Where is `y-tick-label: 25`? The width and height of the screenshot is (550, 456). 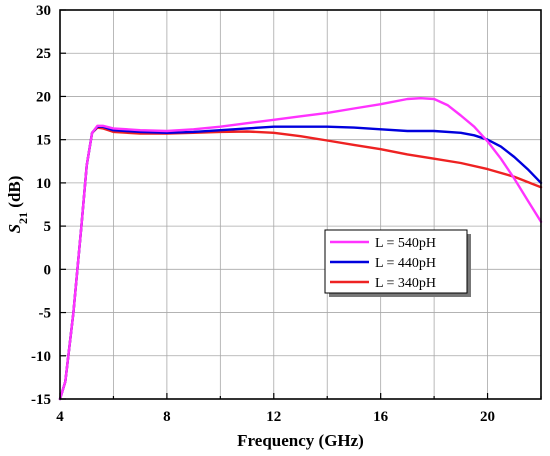 y-tick-label: 25 is located at coordinates (43, 54).